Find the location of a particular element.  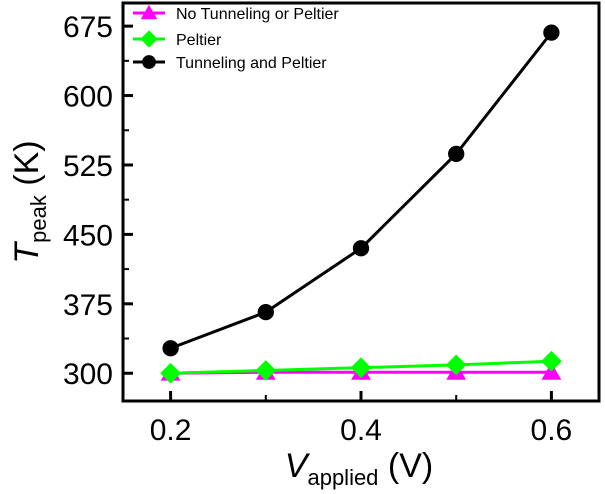

y-tick-label-375: 375 is located at coordinates (88, 305).